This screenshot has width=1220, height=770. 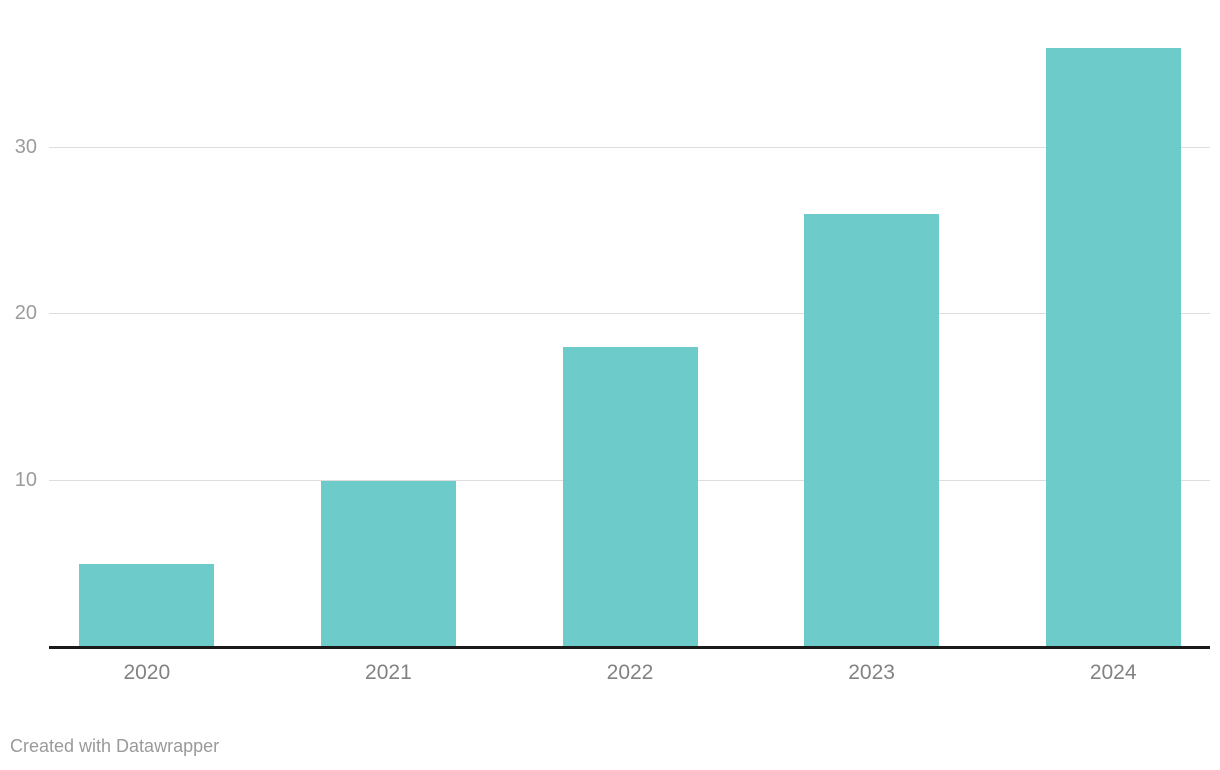 What do you see at coordinates (25, 313) in the screenshot?
I see `y-axis-tick-label: 20` at bounding box center [25, 313].